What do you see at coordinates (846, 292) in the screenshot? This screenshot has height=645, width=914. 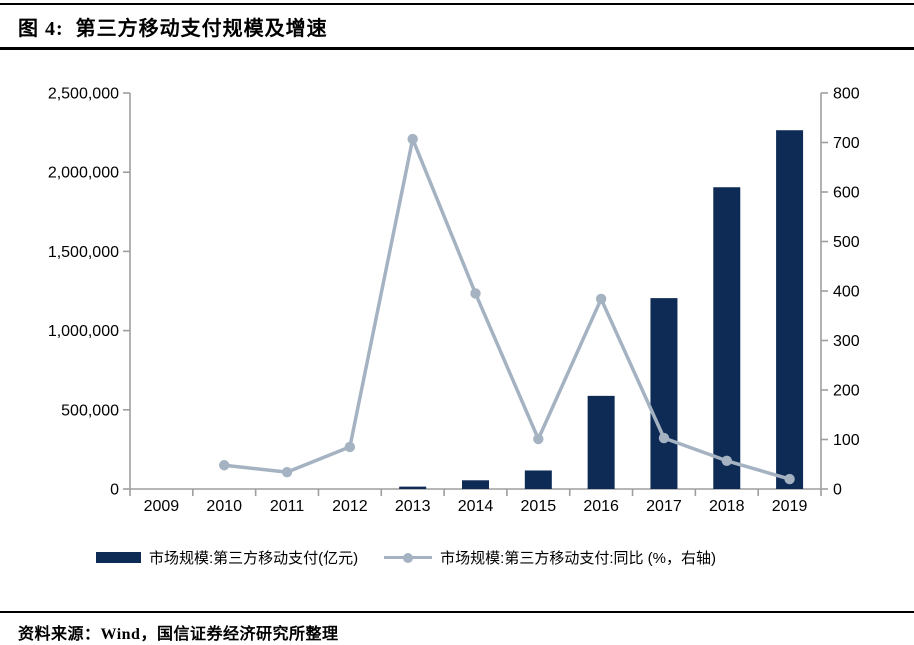 I see `y-right-tick-label: 400` at bounding box center [846, 292].